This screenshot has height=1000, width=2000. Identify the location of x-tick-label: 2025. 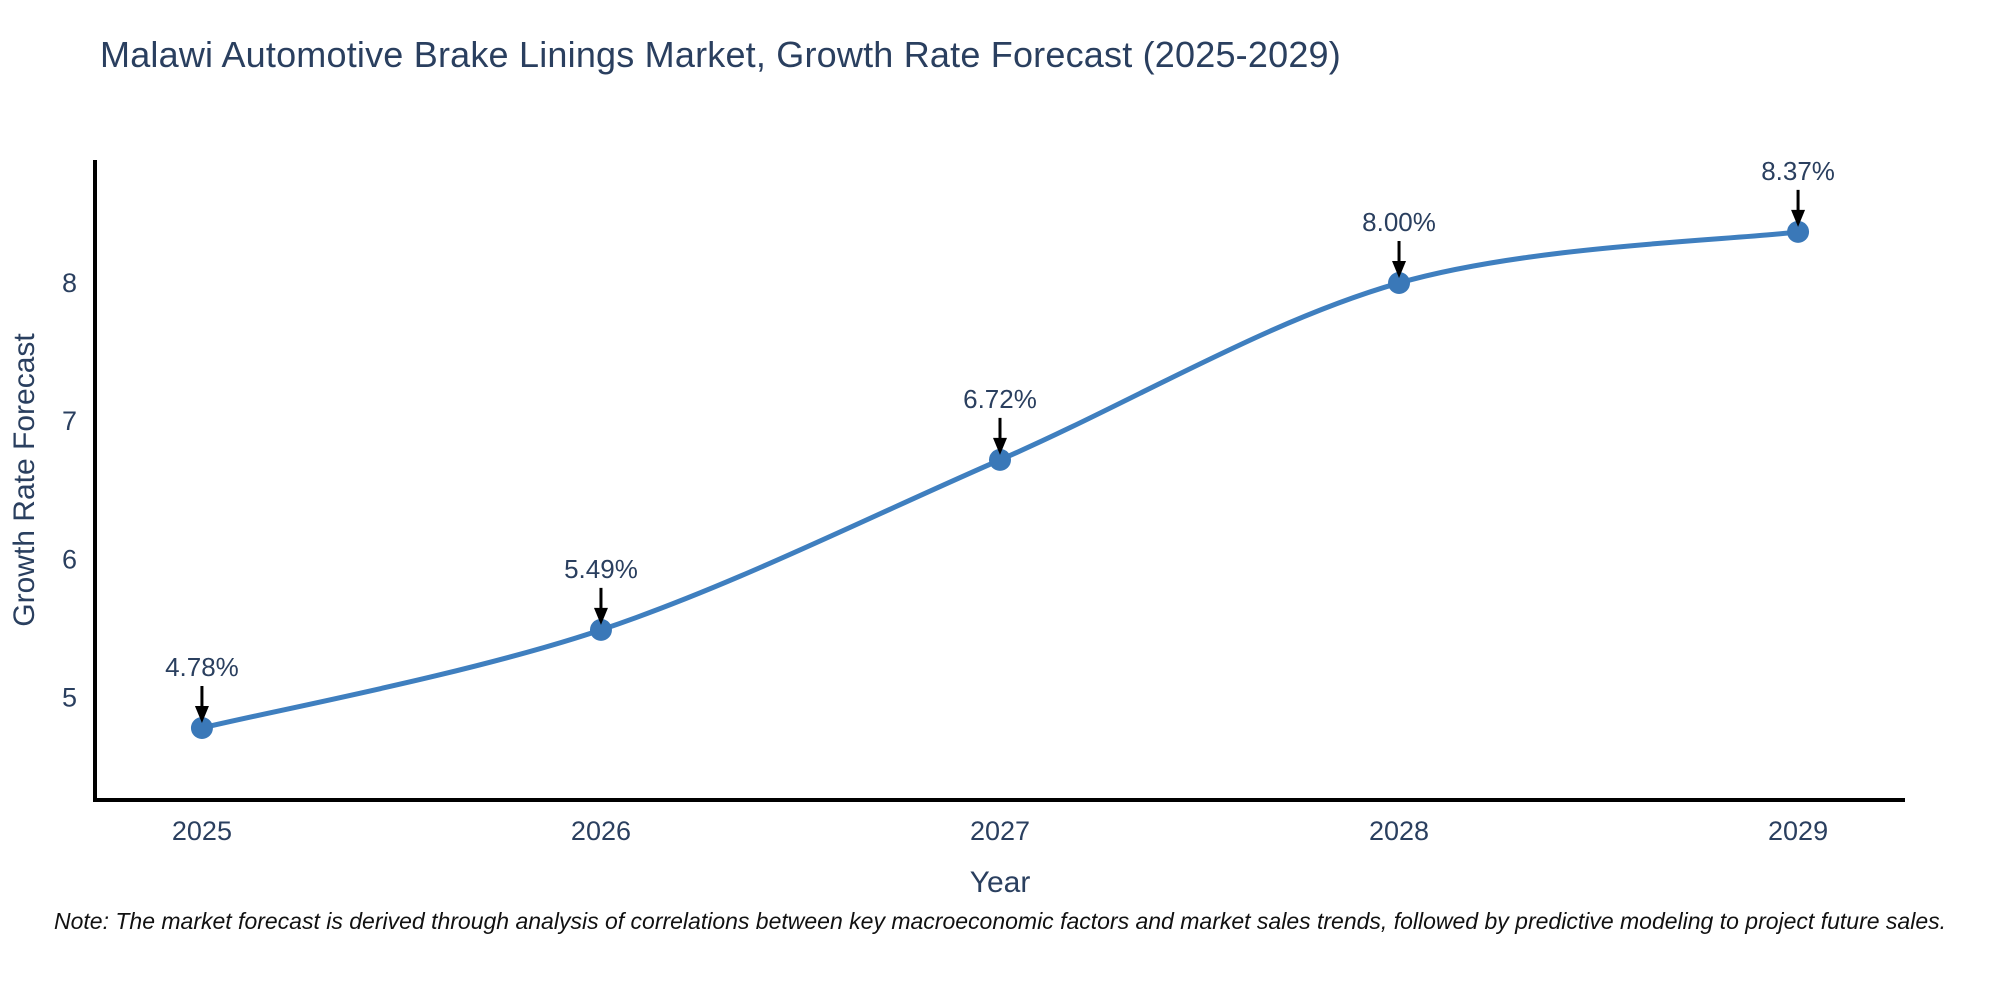
(202, 831).